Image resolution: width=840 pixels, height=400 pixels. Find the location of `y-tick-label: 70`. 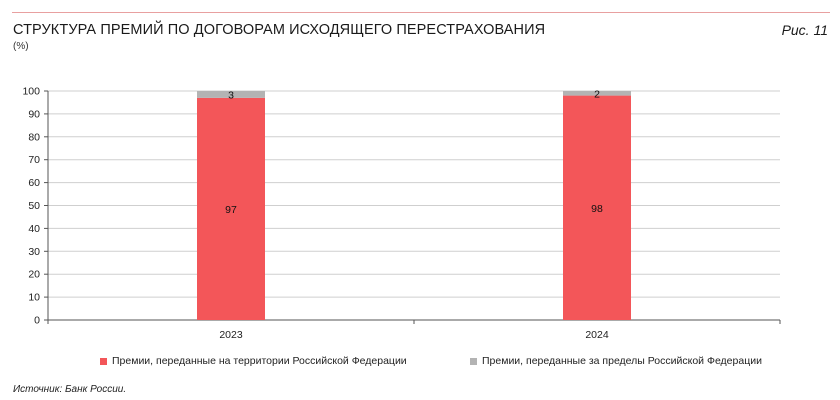

y-tick-label: 70 is located at coordinates (34, 160).